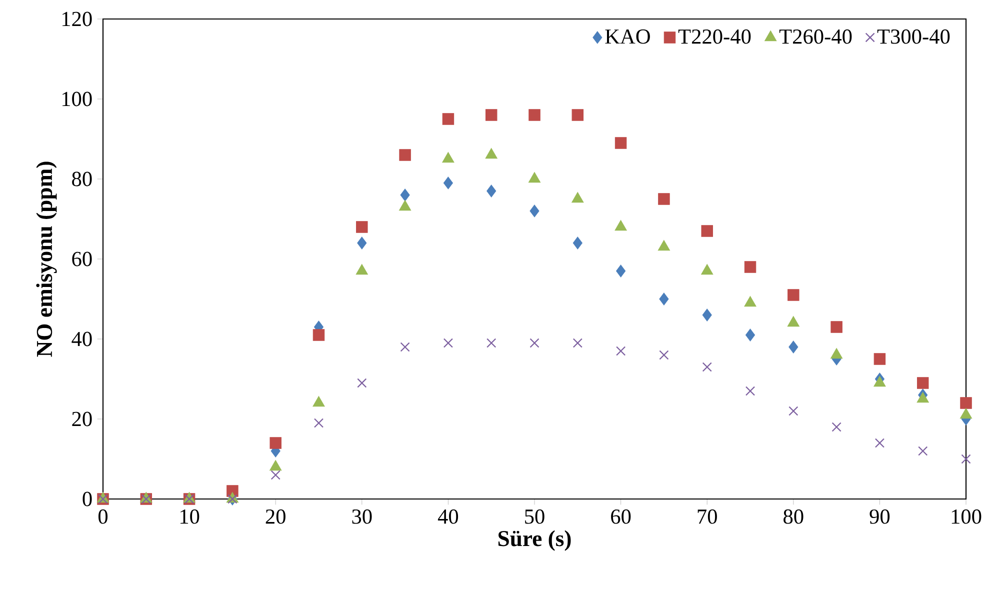 The image size is (992, 589). I want to click on legend-label: KAO, so click(627, 36).